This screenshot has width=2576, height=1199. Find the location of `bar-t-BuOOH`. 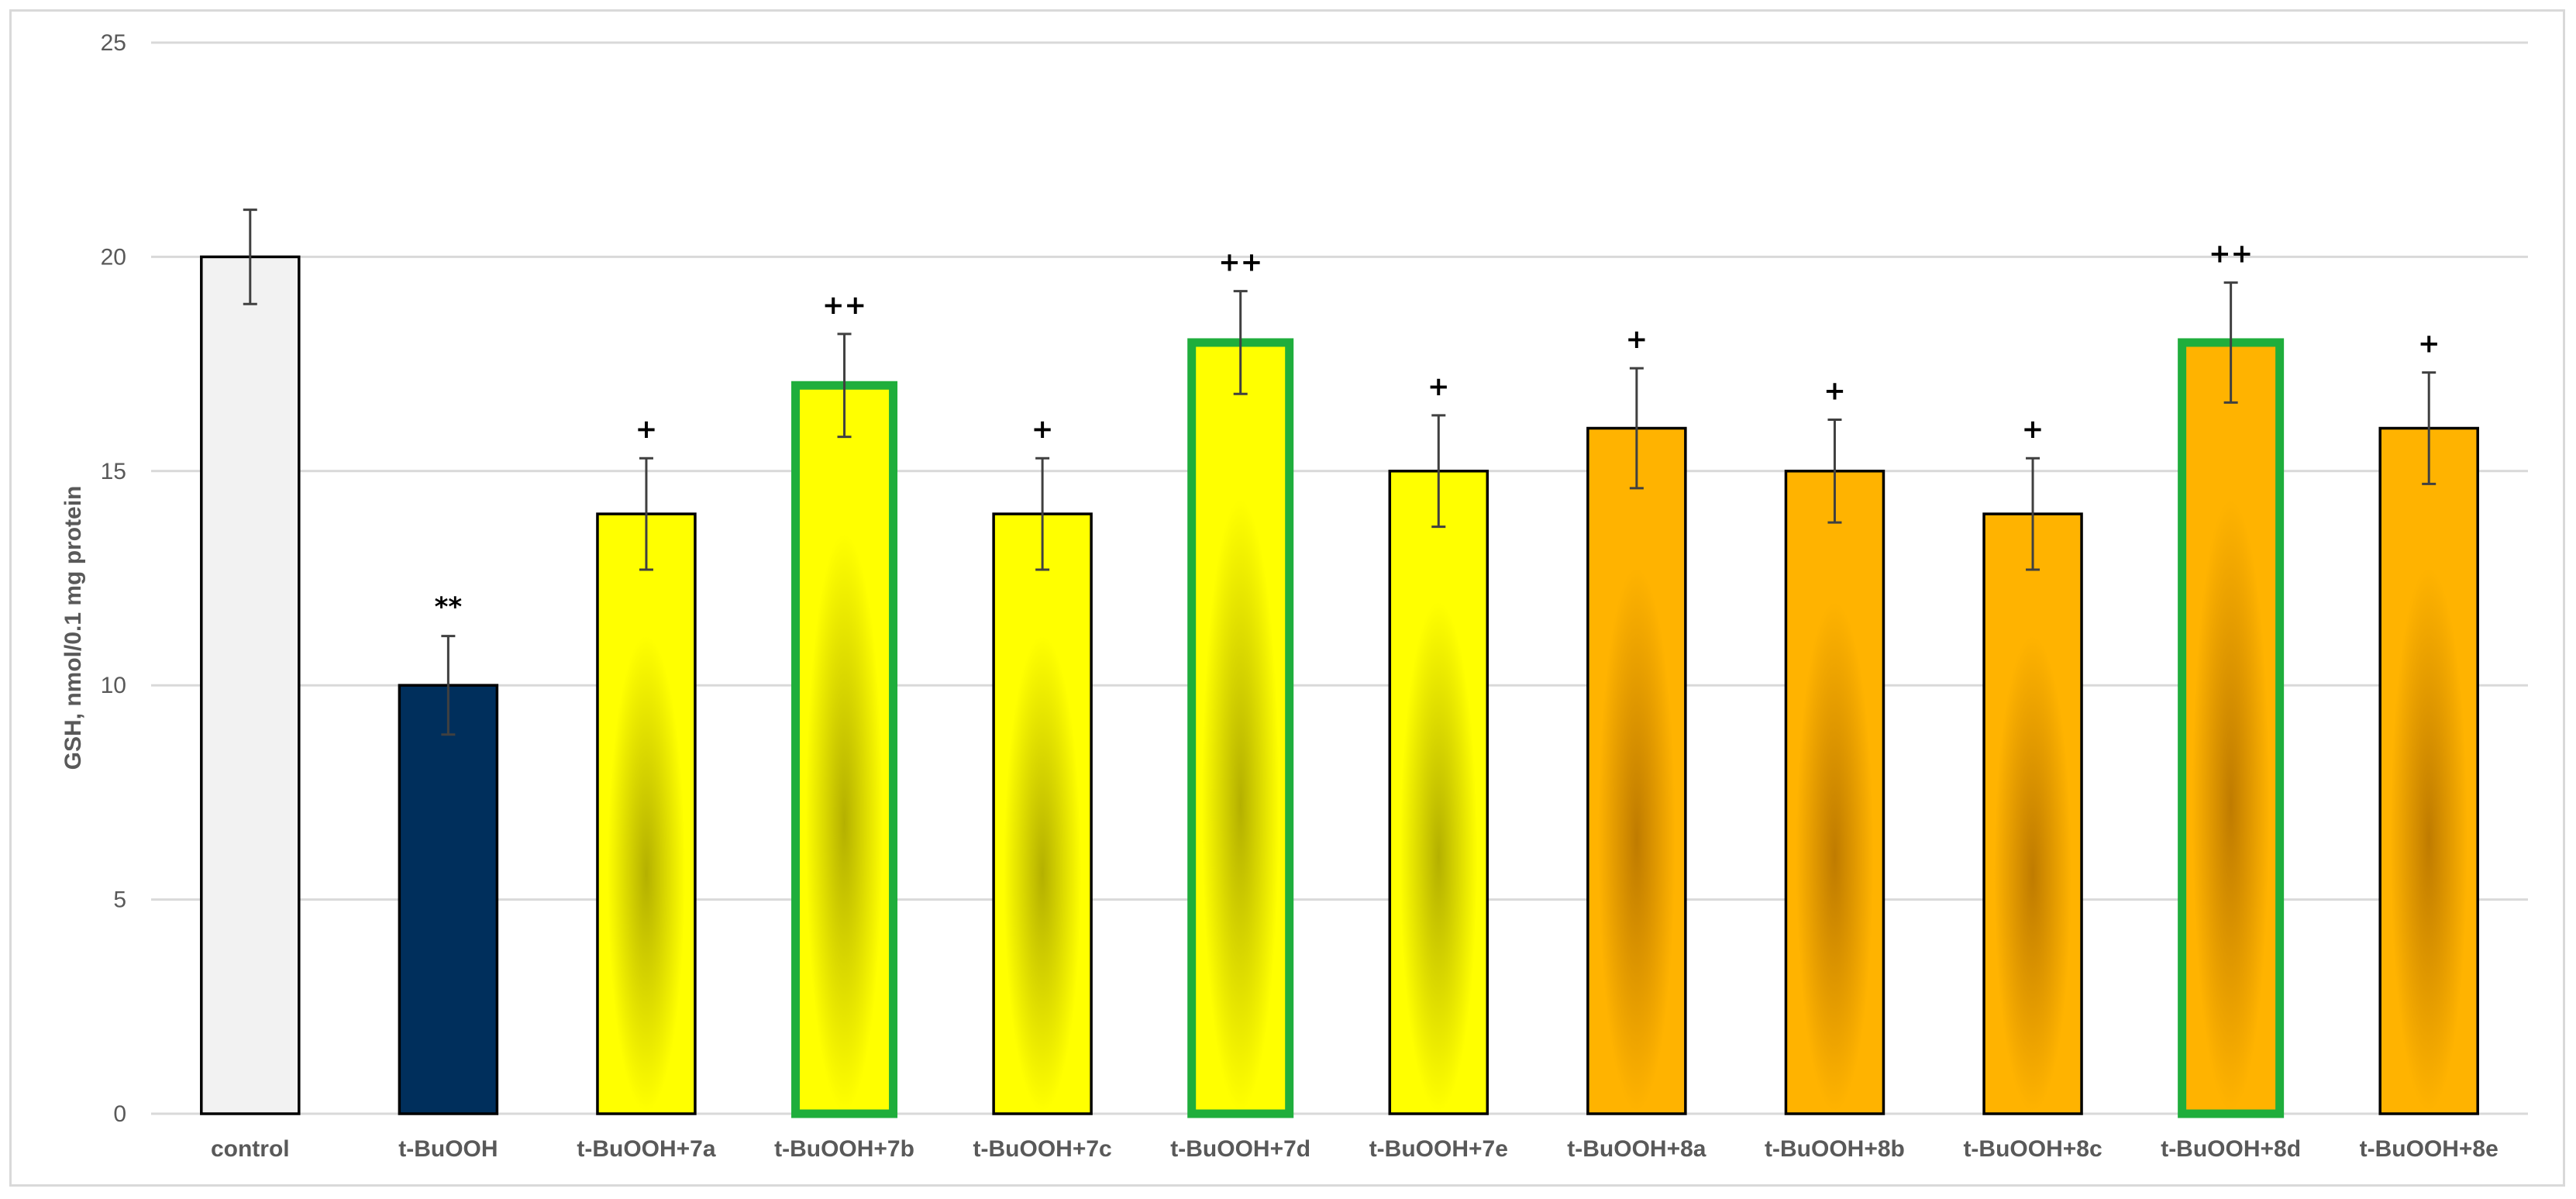

bar-t-BuOOH is located at coordinates (448, 899).